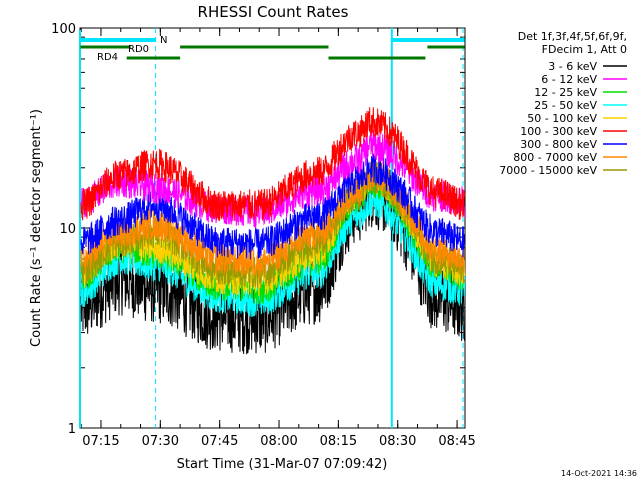 The height and width of the screenshot is (480, 640). I want to click on legend-entry-label: 100 - 300 keV, so click(558, 131).